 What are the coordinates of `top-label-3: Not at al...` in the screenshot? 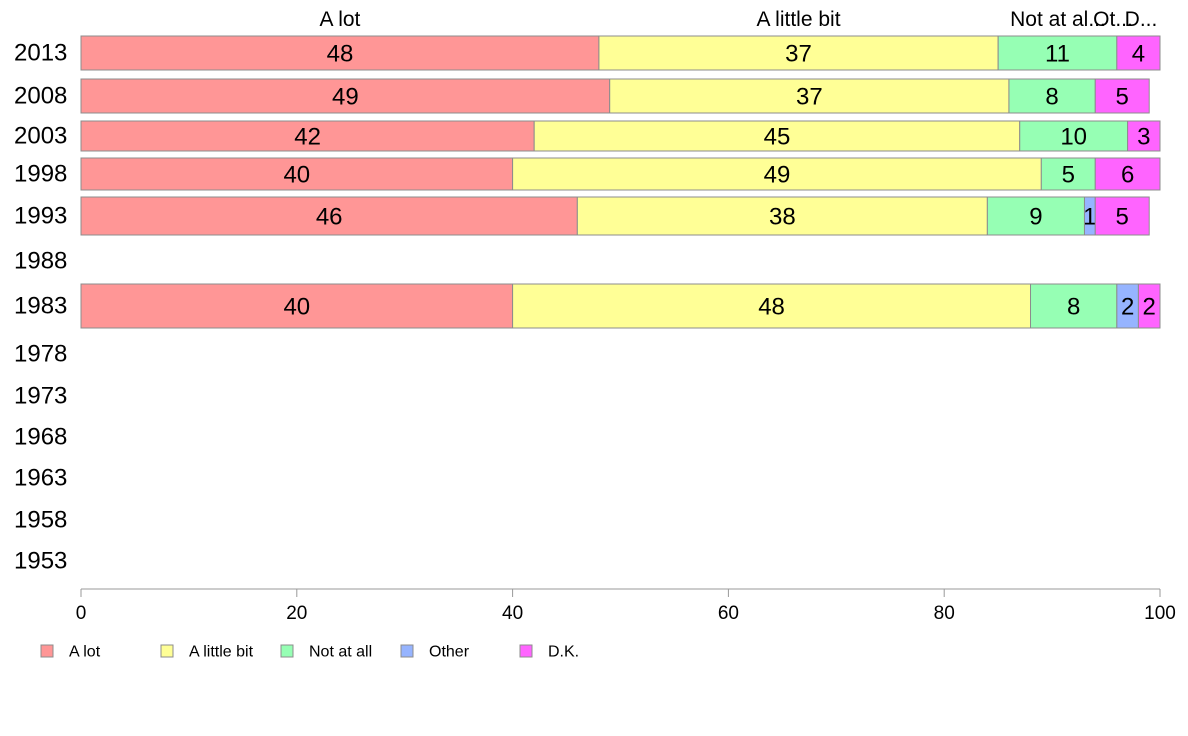 It's located at (1058, 19).